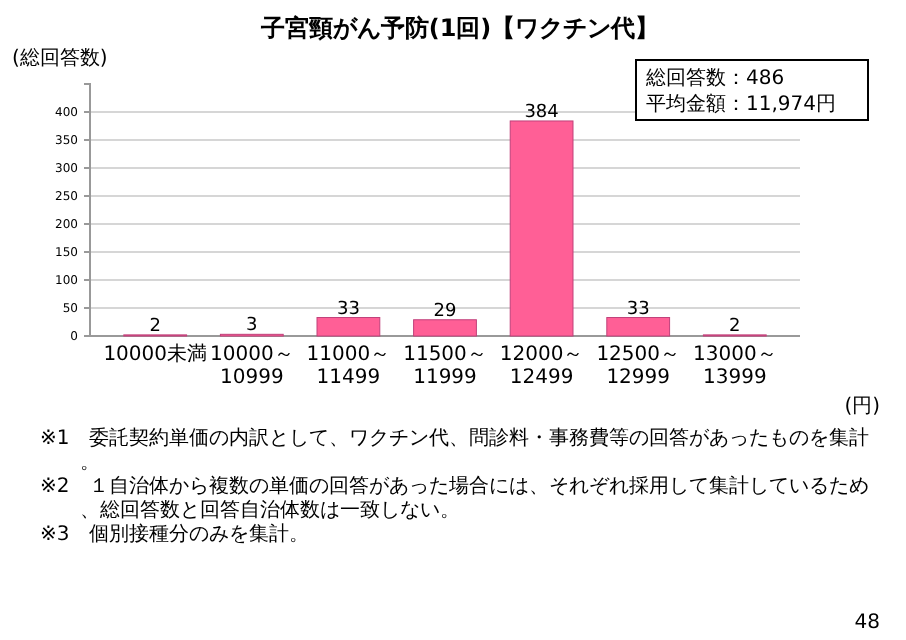 The height and width of the screenshot is (640, 906). Describe the element at coordinates (155, 354) in the screenshot. I see `x-tick-label: 10000未満` at that location.